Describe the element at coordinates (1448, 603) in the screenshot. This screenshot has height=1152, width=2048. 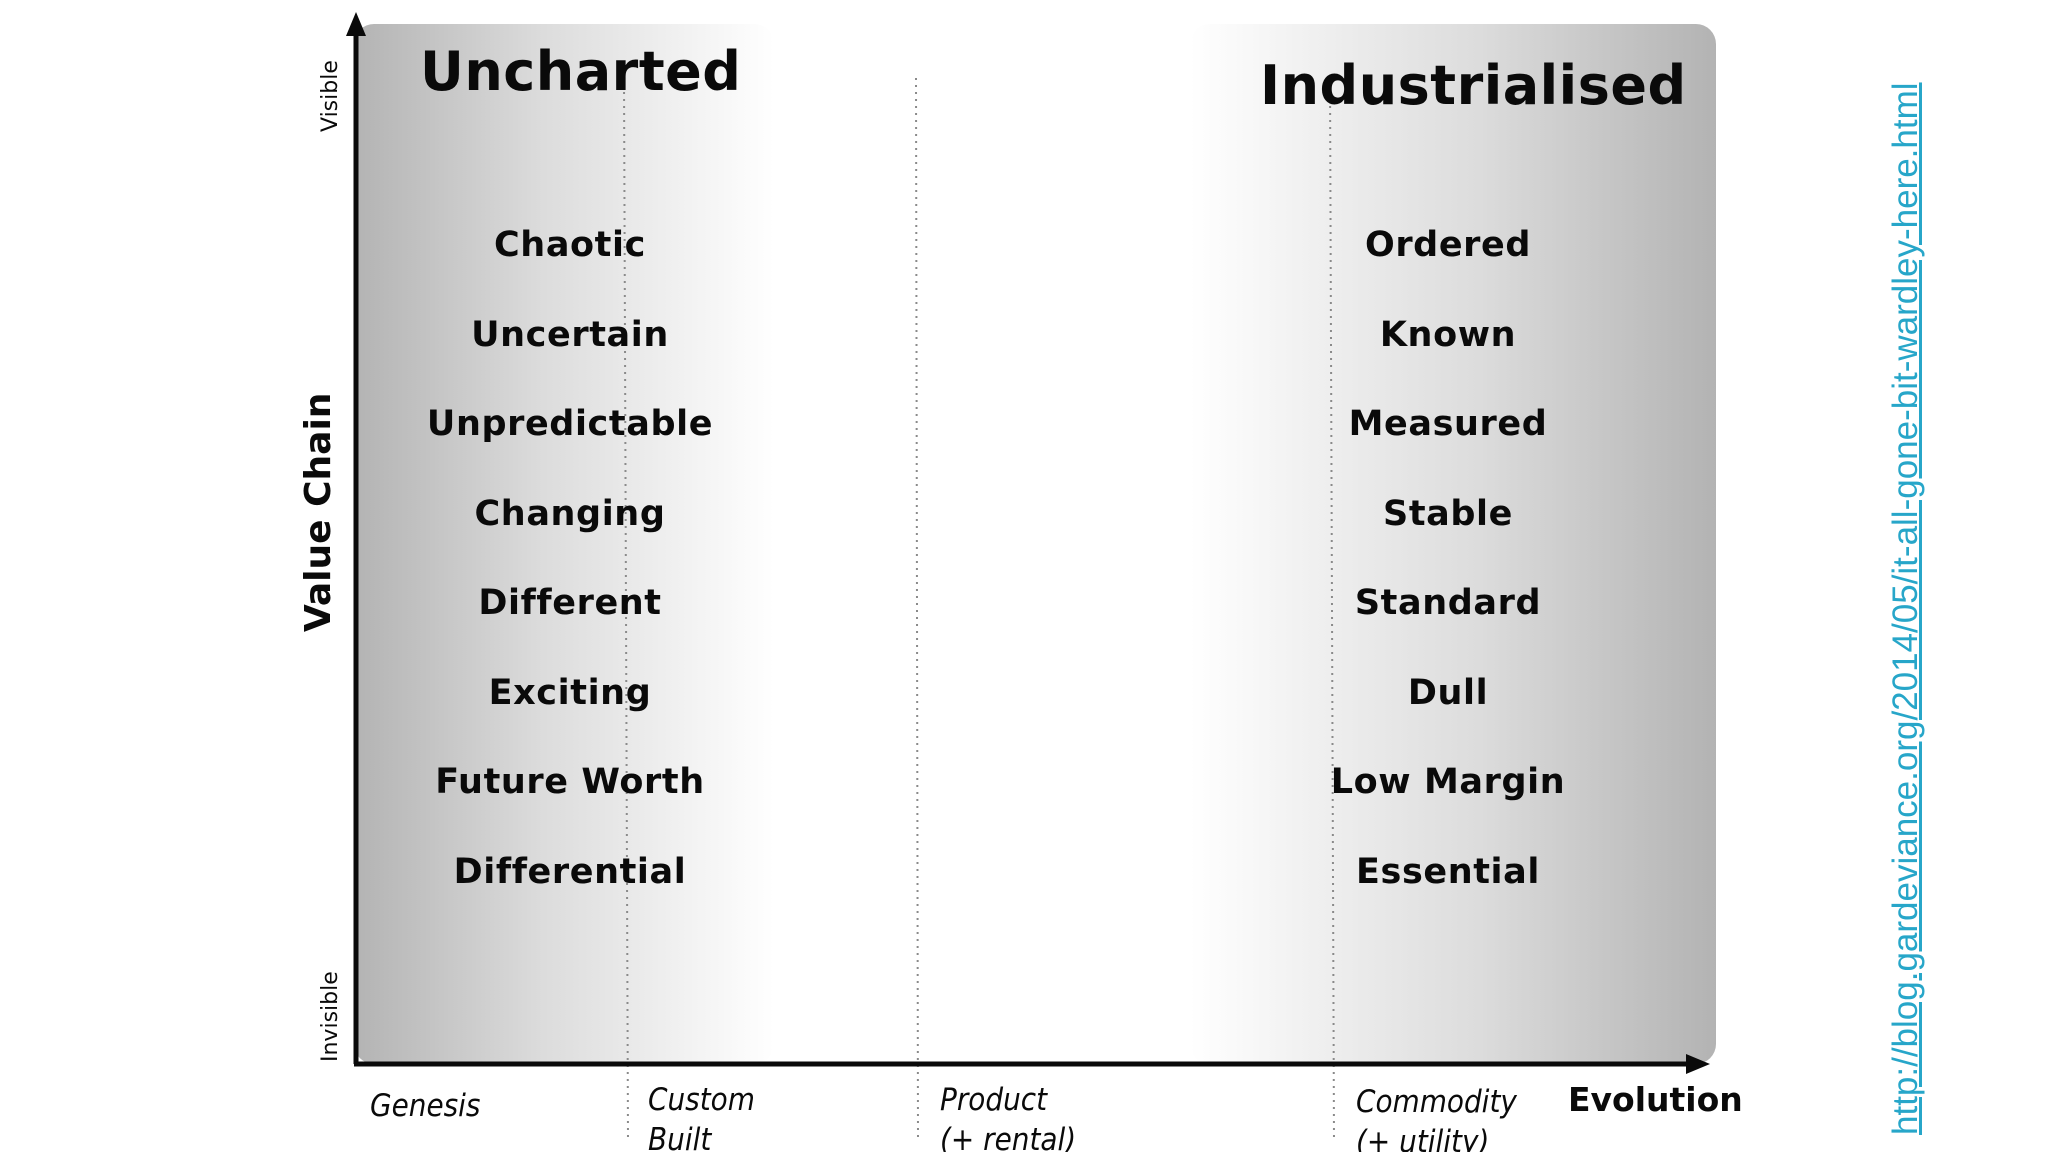
I see `industrialised-trait: Standard` at that location.